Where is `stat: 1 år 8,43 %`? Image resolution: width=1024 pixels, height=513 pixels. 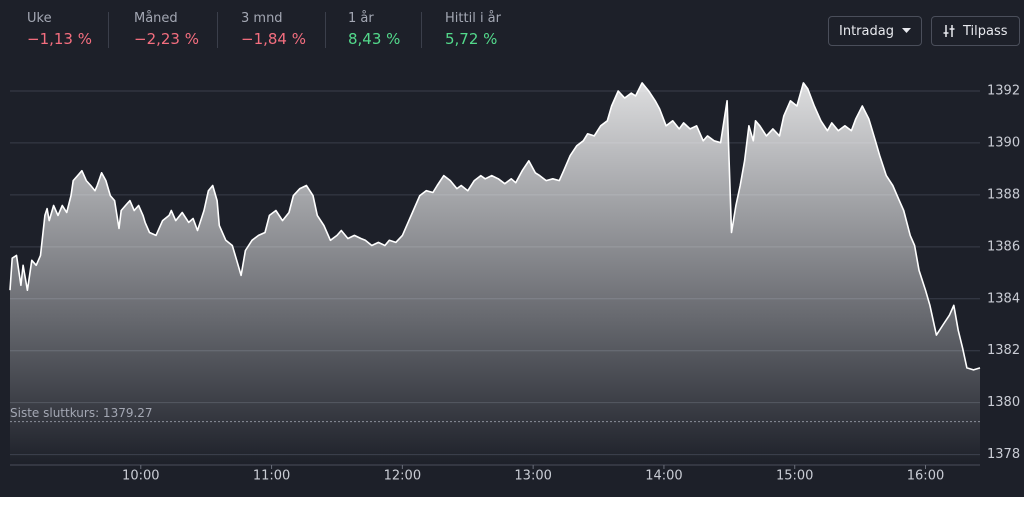 stat: 1 år 8,43 % is located at coordinates (374, 29).